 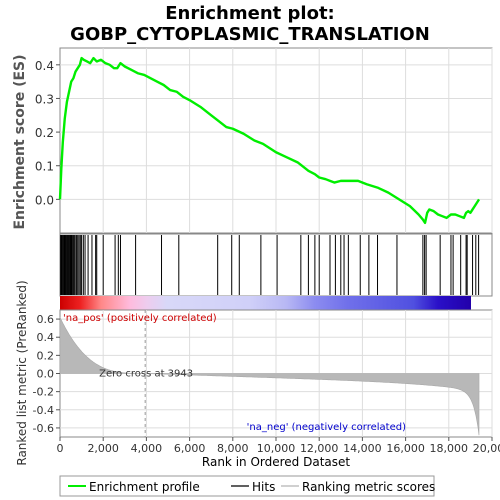 I want to click on x-tick-label: 16,000, so click(x=405, y=448).